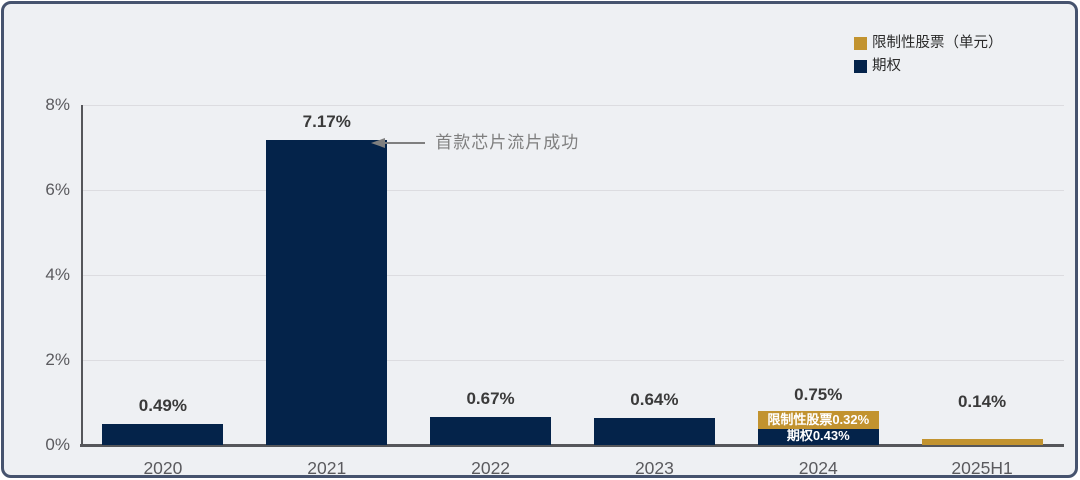  I want to click on y-tick-label-2%: 2%, so click(57, 359).